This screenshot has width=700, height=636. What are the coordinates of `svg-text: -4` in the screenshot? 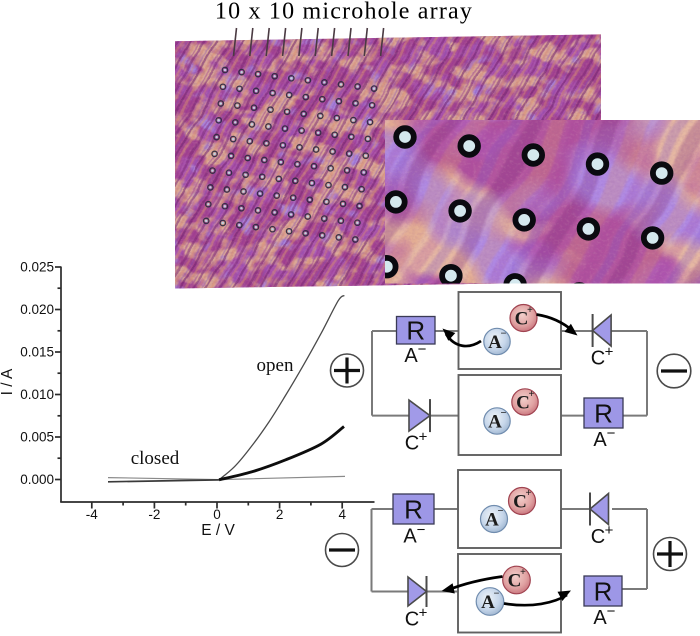 It's located at (92, 514).